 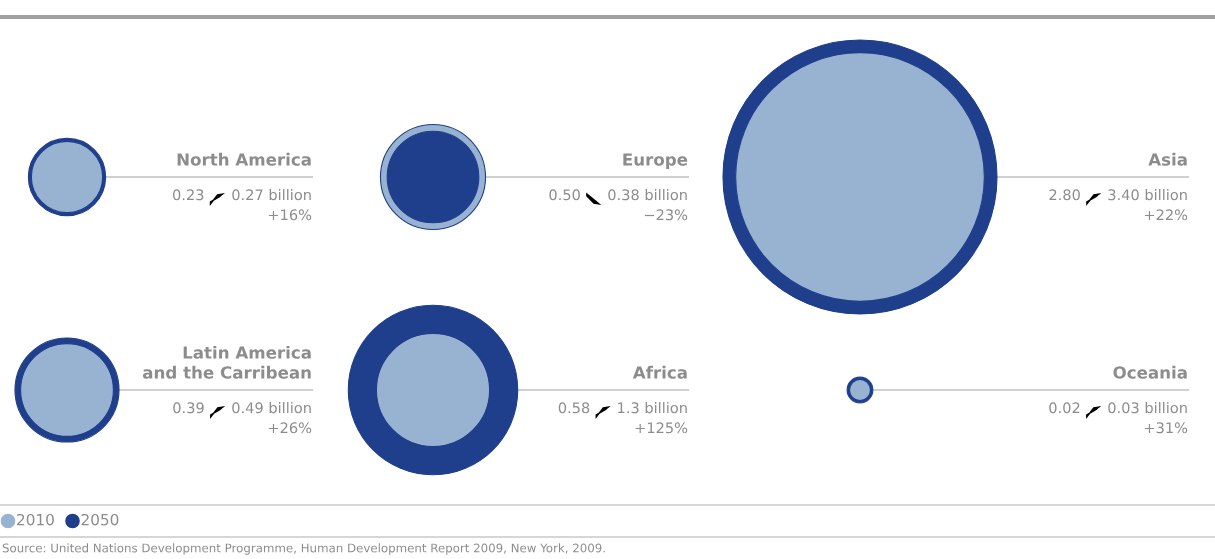 I want to click on text: +26%, so click(x=290, y=428).